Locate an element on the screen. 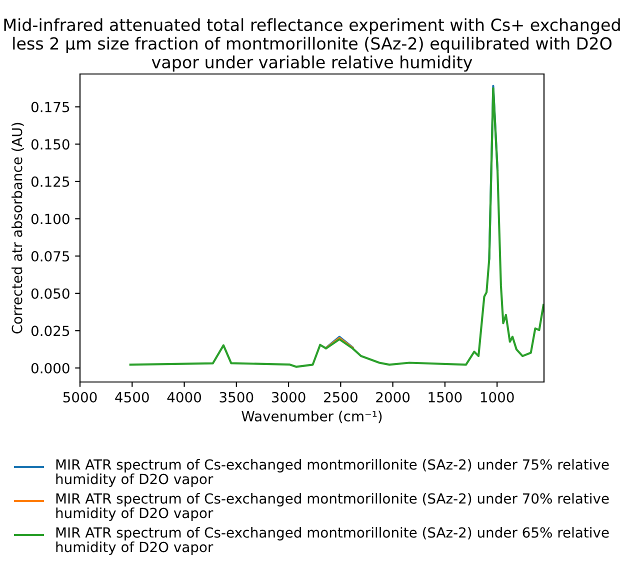 This screenshot has width=623, height=576. legend-label: MIR ATR spectrum of Cs-exchanged montmorillonite (SAz-2) under 65% relative humidity of D2O vapor is located at coordinates (332, 541).